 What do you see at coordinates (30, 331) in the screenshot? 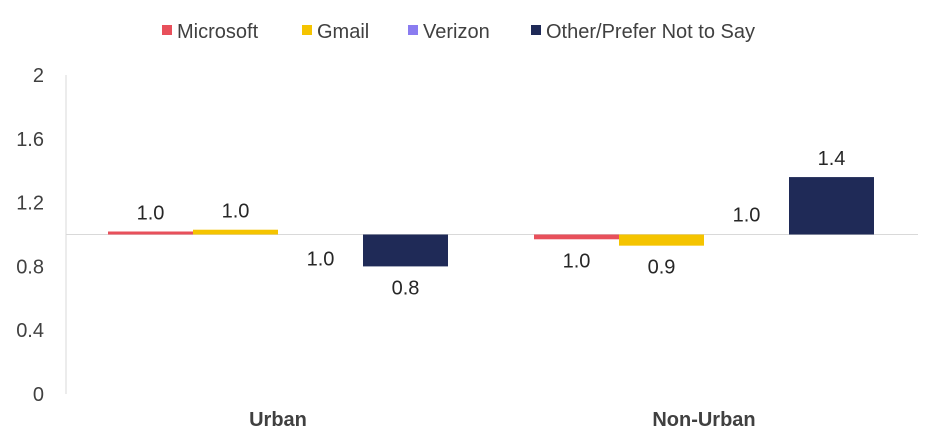
I see `y-tick-label: 0.4` at bounding box center [30, 331].